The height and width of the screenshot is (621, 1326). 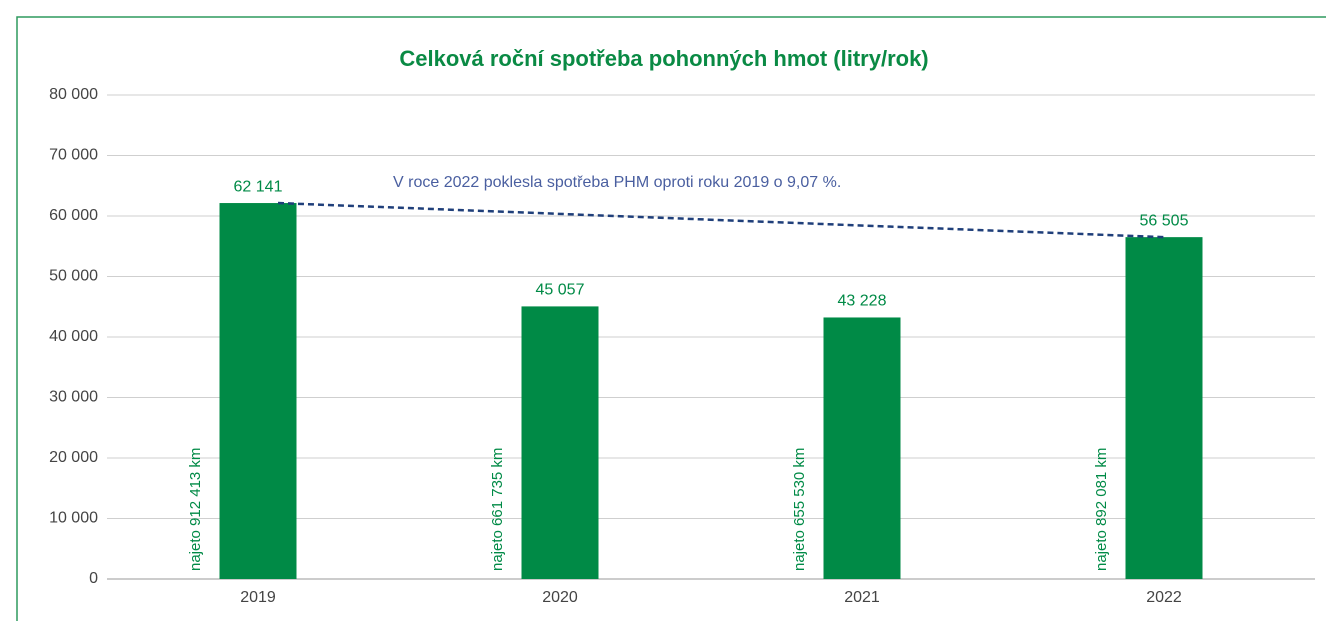 I want to click on trend-line, so click(x=721, y=220).